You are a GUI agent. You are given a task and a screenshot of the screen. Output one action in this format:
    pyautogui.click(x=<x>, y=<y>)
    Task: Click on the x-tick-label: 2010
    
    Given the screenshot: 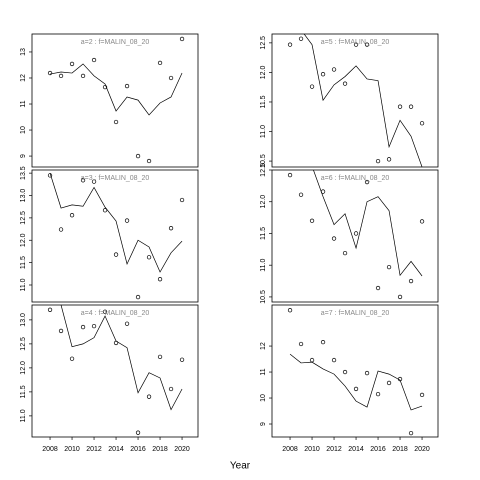 What is the action you would take?
    pyautogui.click(x=312, y=449)
    